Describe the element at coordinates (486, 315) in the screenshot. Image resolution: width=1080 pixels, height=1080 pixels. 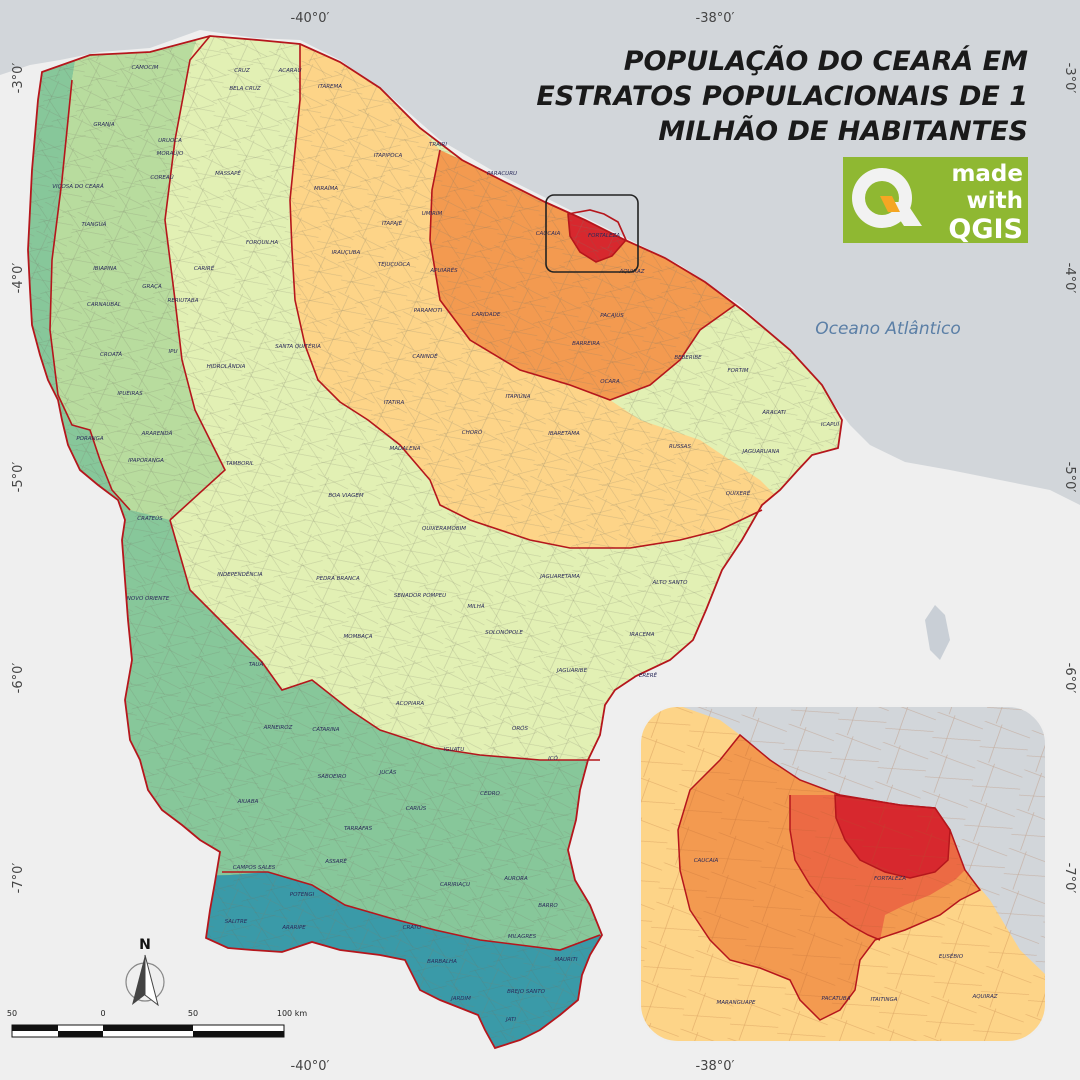
I see `municipality-label: CARIDADE` at that location.